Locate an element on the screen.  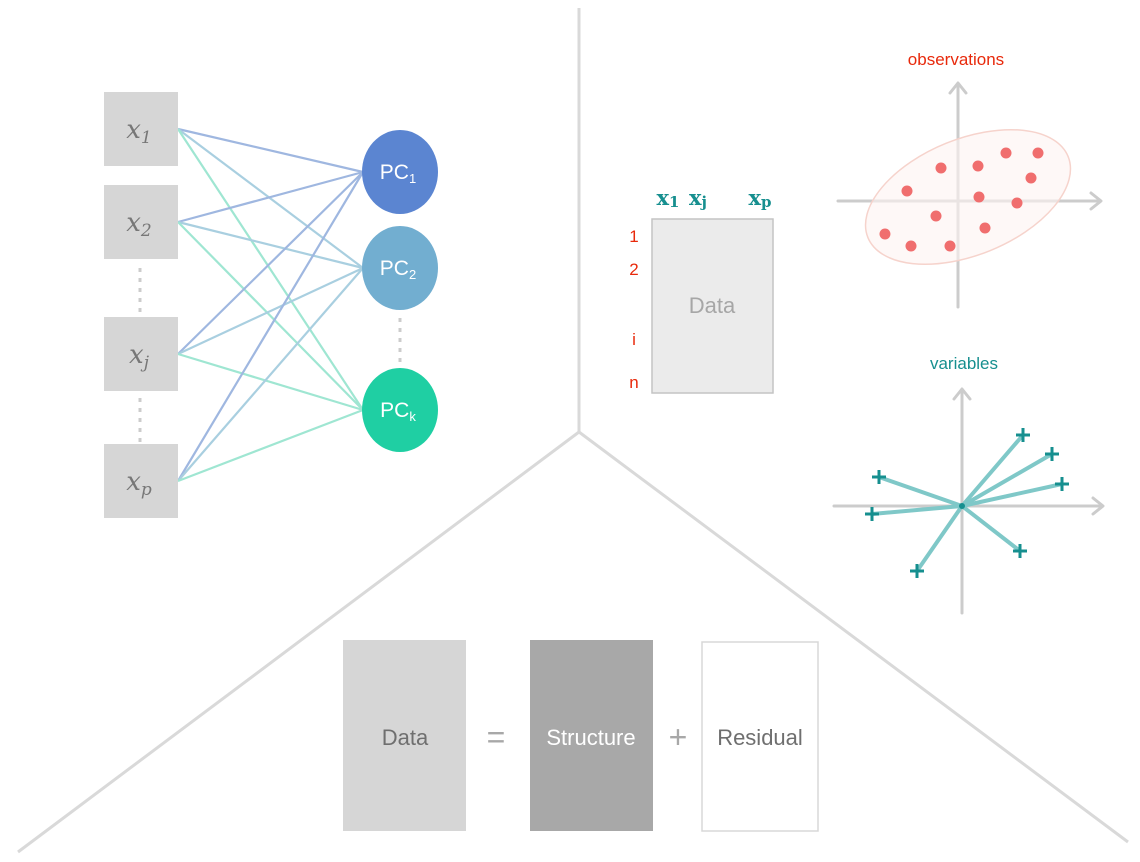
principal-component-label-subscript: k is located at coordinates (412, 416).